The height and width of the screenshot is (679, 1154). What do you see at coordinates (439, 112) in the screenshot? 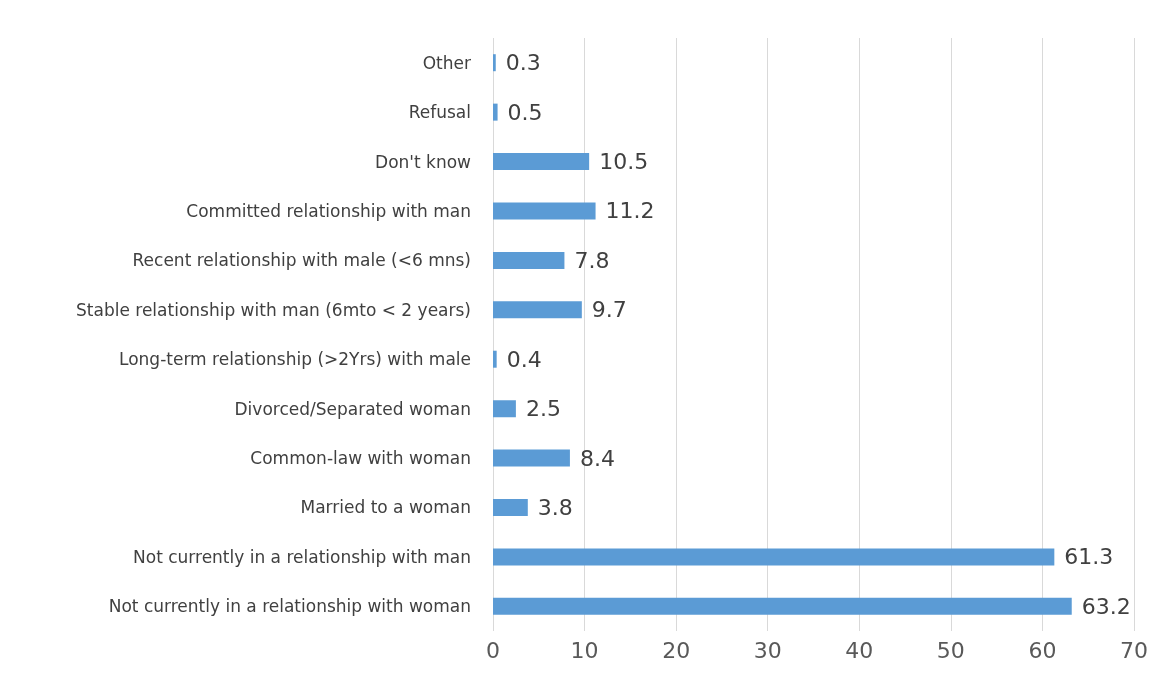
I see `y-tick-label: Refusal` at bounding box center [439, 112].